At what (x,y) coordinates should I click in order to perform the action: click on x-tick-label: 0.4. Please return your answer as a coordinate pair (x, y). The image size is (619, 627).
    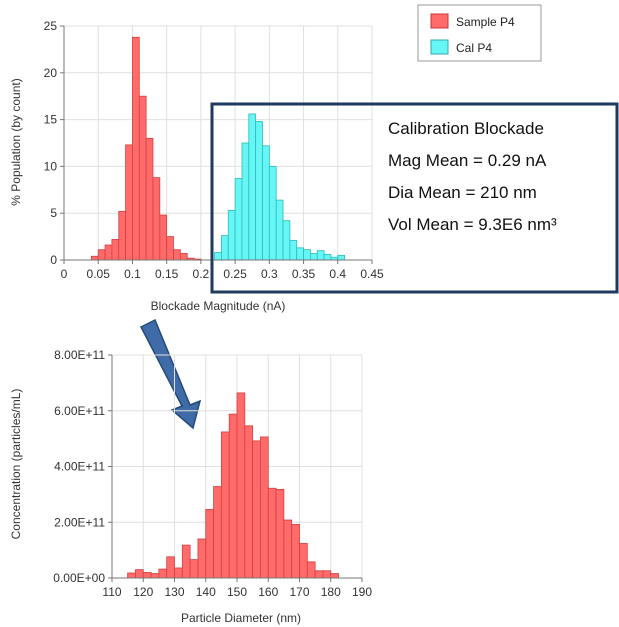
    Looking at the image, I should click on (337, 274).